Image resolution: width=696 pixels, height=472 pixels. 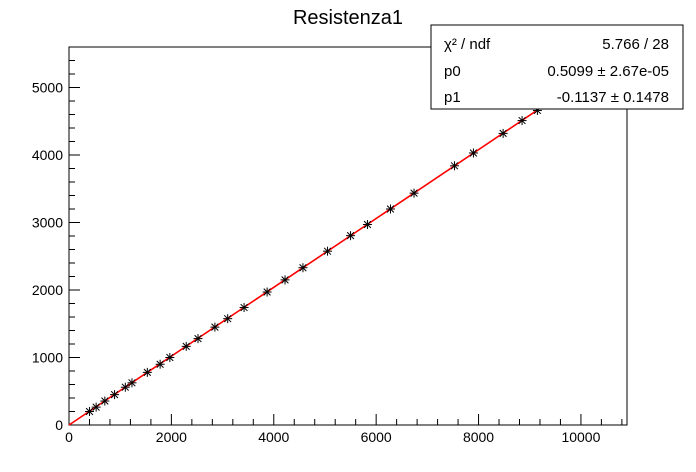 I want to click on y-tick-label: 5000, so click(x=47, y=88).